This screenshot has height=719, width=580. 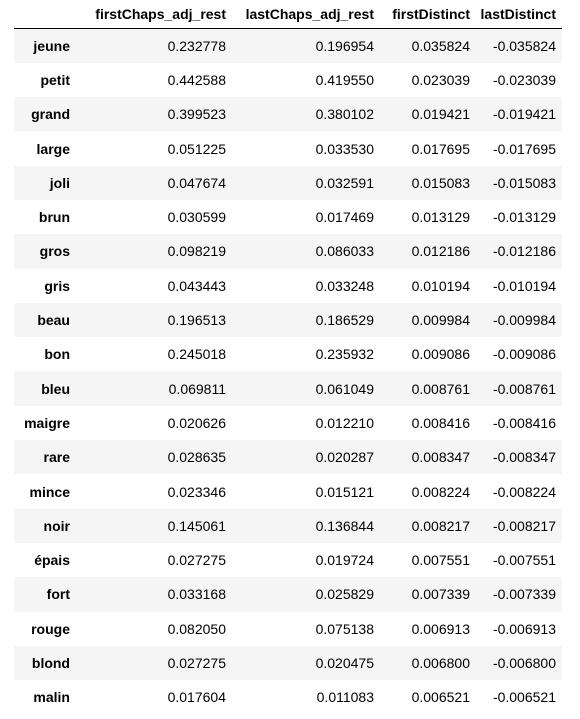 What do you see at coordinates (57, 354) in the screenshot?
I see `row-index-label: bon` at bounding box center [57, 354].